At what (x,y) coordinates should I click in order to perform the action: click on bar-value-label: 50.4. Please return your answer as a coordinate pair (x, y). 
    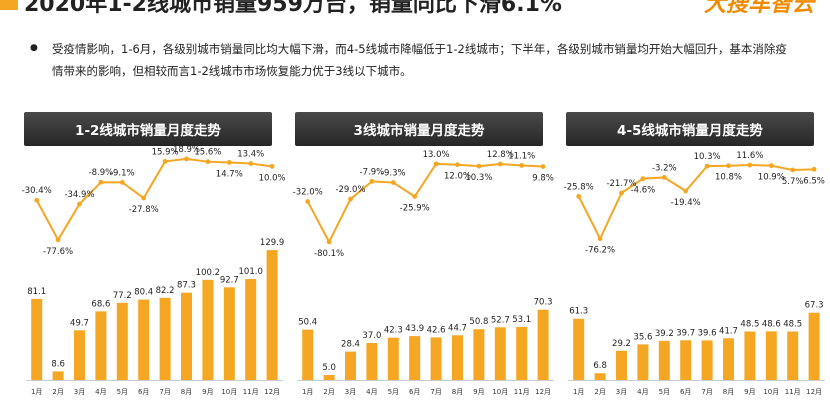
    Looking at the image, I should click on (307, 323).